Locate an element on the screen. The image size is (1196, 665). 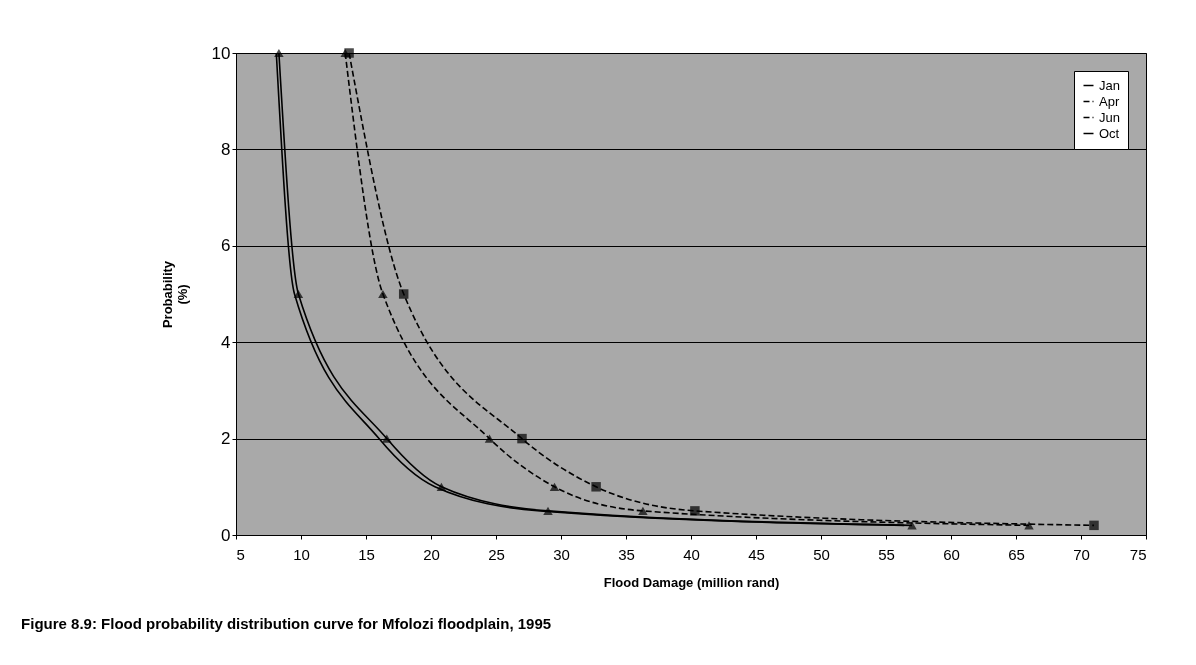
x-tick-label: 65 is located at coordinates (1016, 554).